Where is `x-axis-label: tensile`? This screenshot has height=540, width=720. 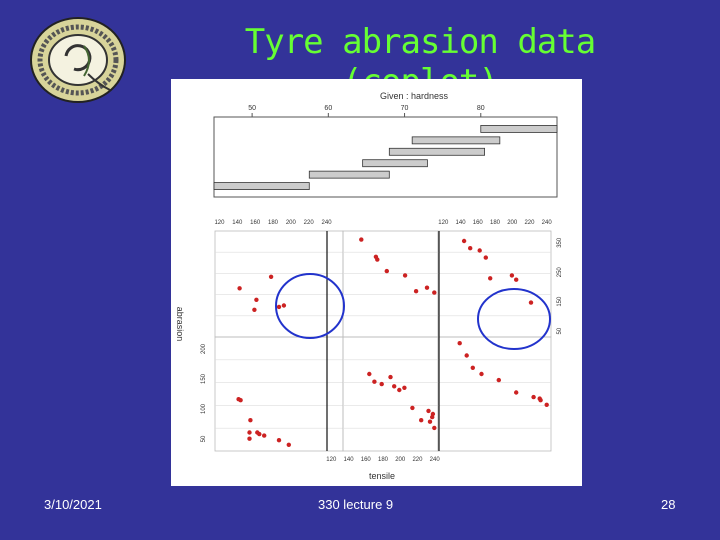 x-axis-label: tensile is located at coordinates (382, 476).